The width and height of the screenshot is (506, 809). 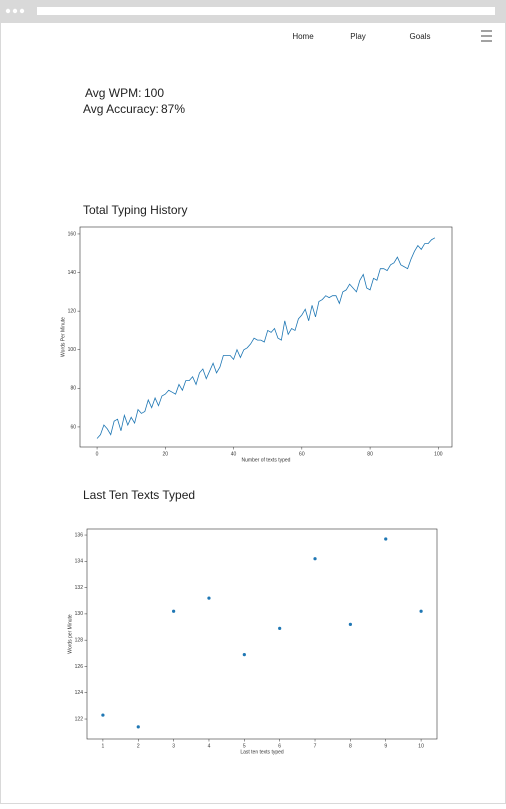 I want to click on x-tick-label: 80, so click(x=370, y=454).